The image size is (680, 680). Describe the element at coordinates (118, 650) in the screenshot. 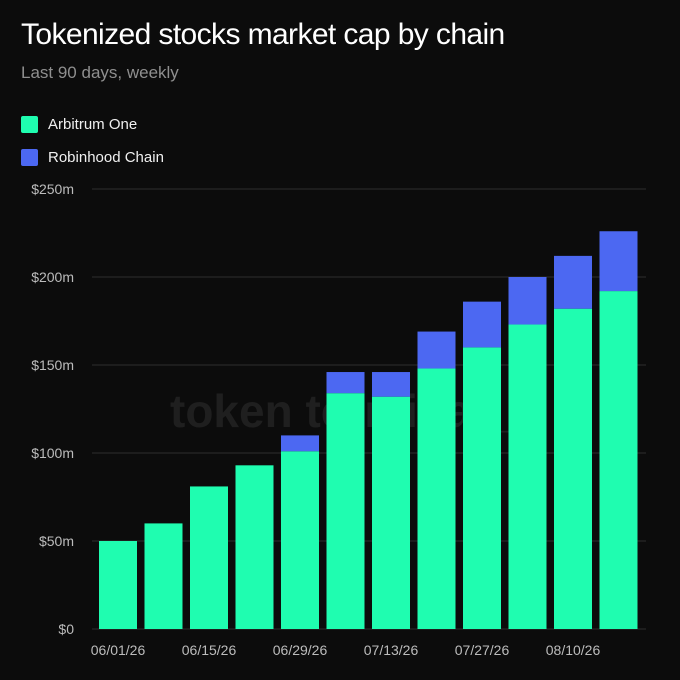

I see `x-tick-label: 06/01/26` at that location.